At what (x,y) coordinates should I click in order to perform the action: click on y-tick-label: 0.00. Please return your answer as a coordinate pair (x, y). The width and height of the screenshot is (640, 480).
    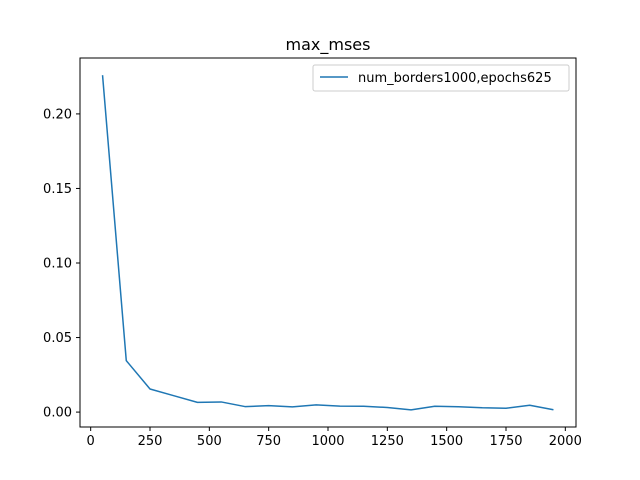
    Looking at the image, I should click on (57, 413).